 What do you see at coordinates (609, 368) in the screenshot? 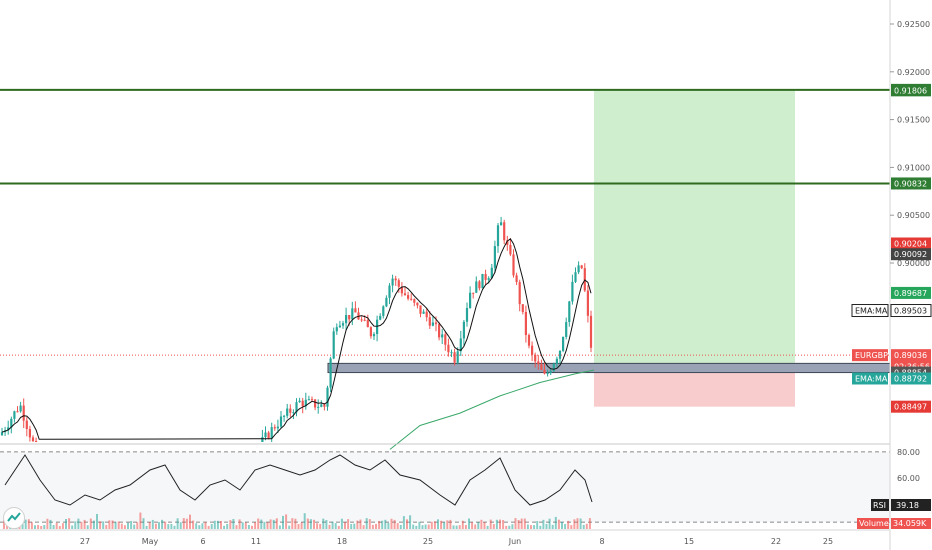
I see `support-zone` at bounding box center [609, 368].